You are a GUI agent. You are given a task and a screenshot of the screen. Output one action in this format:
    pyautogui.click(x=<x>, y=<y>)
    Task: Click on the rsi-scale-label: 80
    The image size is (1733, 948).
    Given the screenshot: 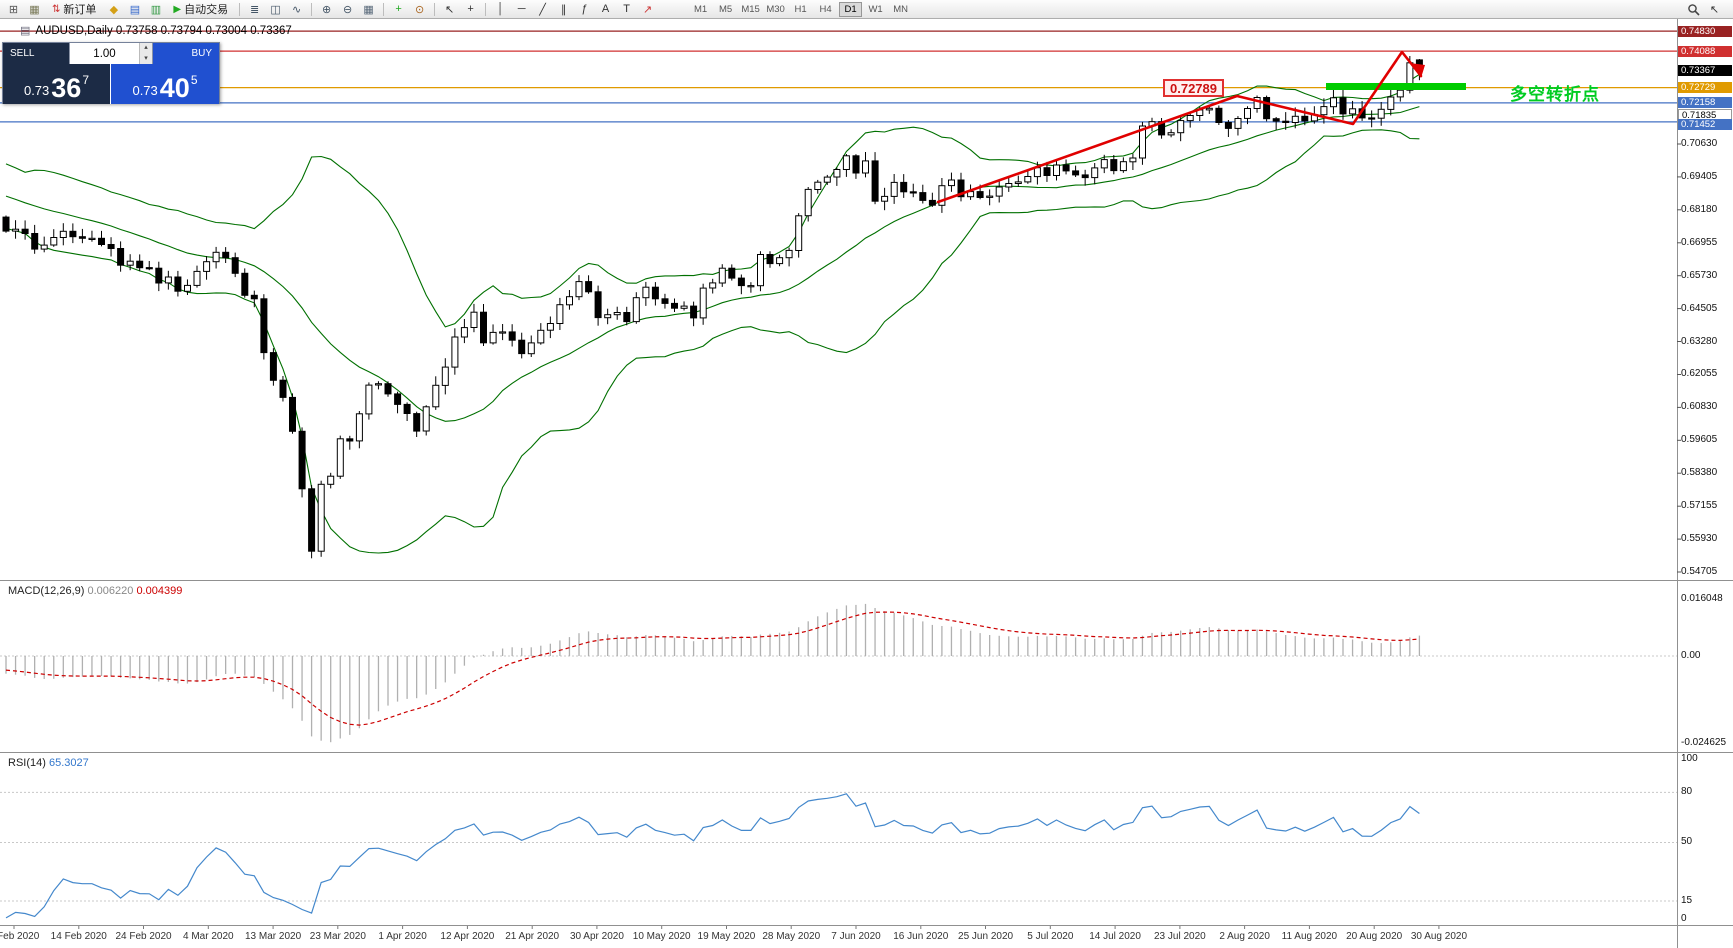 What is the action you would take?
    pyautogui.click(x=1687, y=791)
    